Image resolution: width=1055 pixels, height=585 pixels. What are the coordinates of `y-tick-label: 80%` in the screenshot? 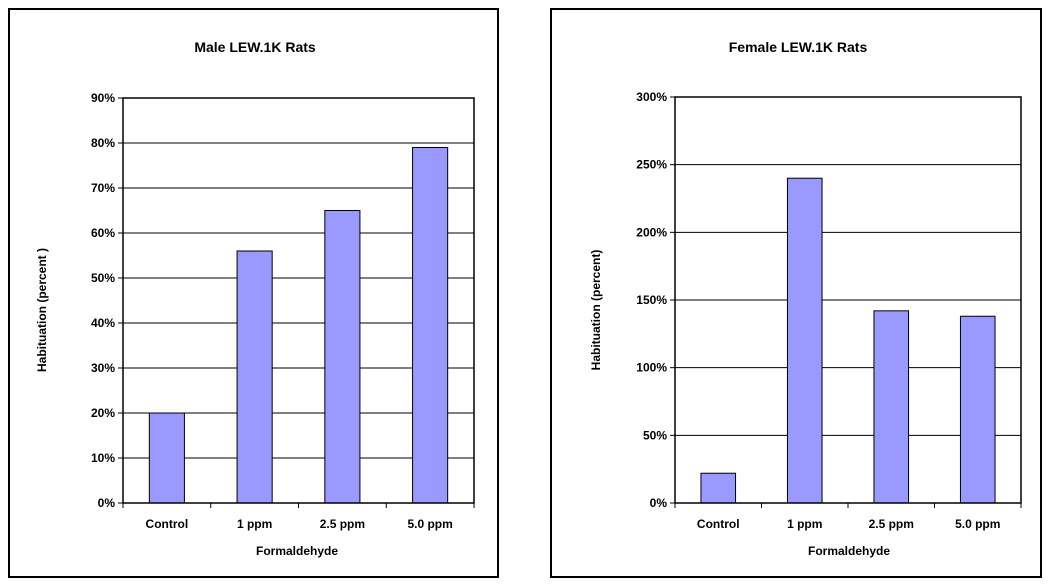 It's located at (103, 143).